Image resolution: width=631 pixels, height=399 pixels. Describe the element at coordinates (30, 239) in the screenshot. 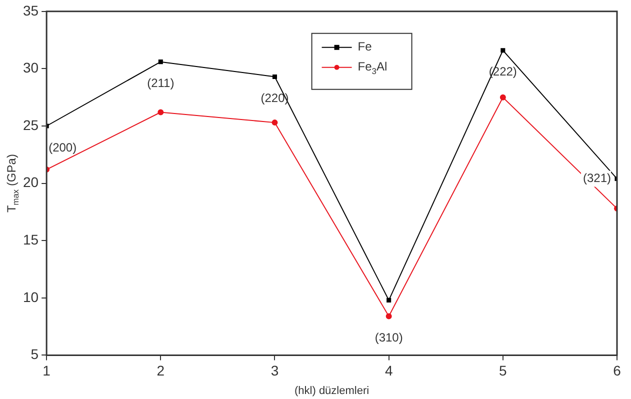

I see `y-tick-label: 15` at that location.